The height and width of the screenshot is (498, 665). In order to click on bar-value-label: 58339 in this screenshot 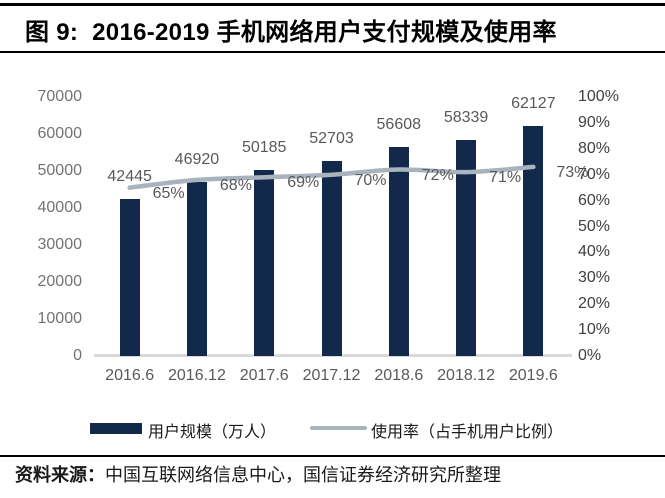, I will do `click(466, 118)`.